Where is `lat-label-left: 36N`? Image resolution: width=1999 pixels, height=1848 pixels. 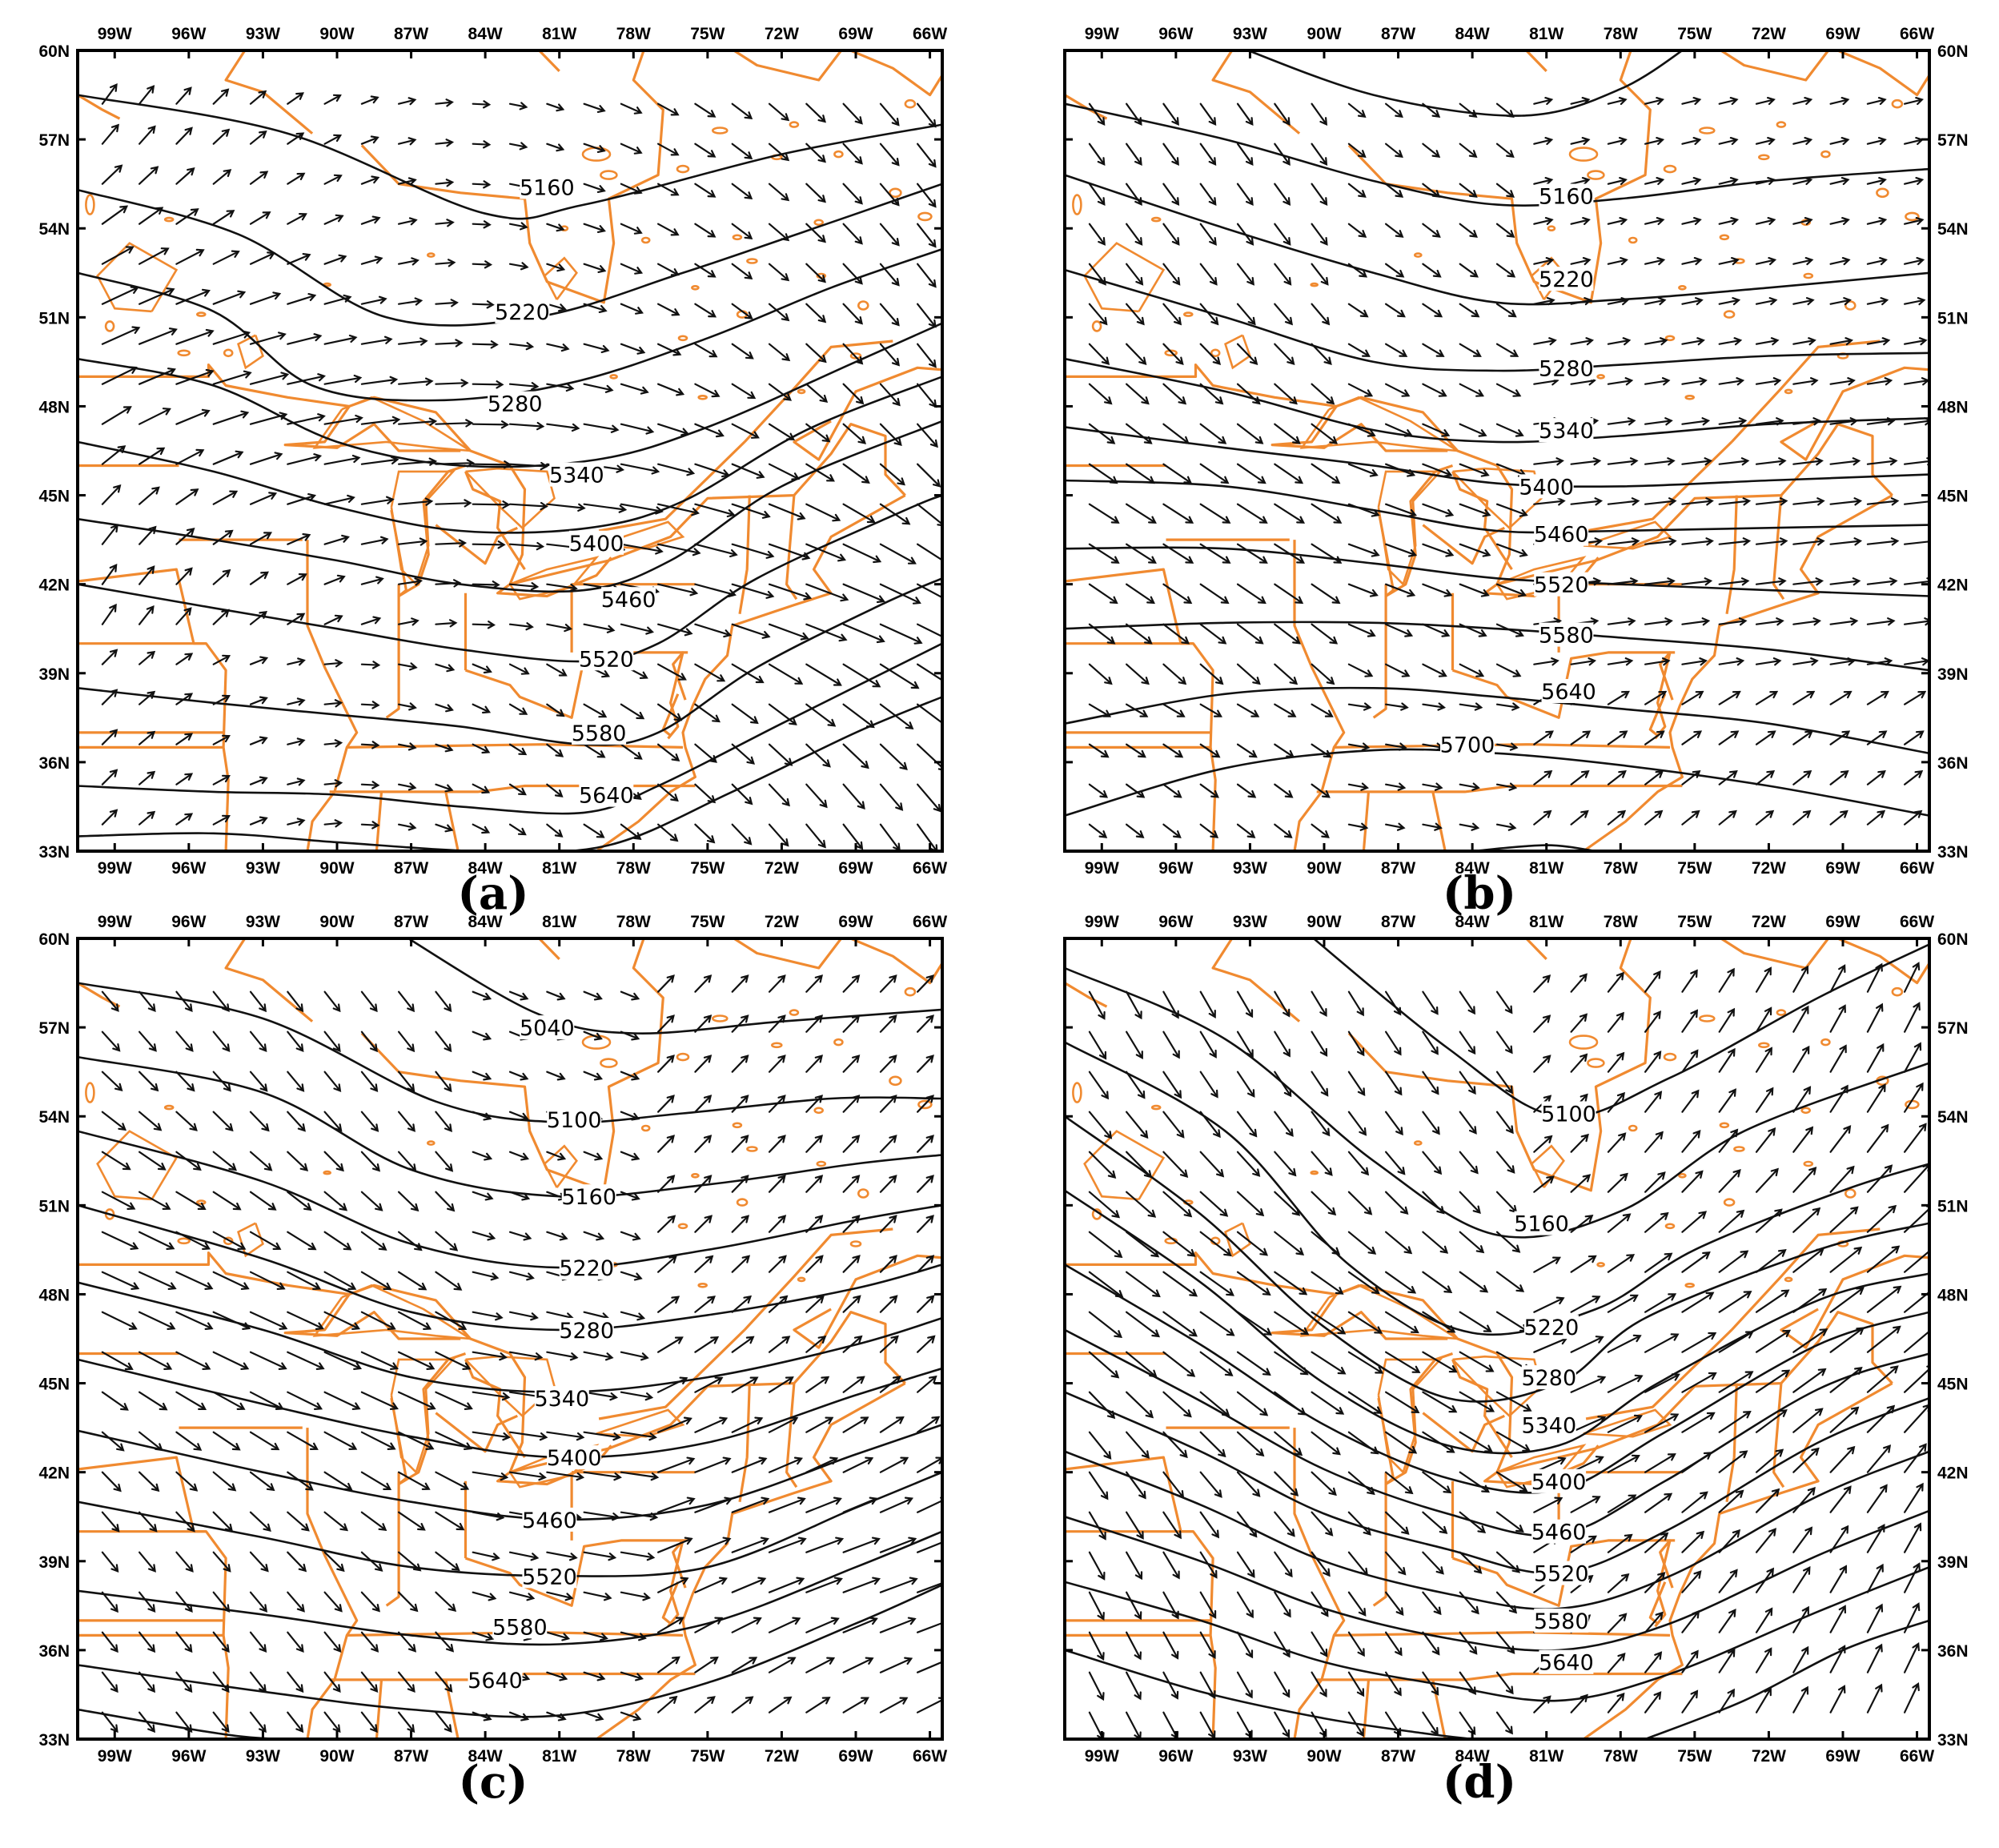 lat-label-left: 36N is located at coordinates (54, 763).